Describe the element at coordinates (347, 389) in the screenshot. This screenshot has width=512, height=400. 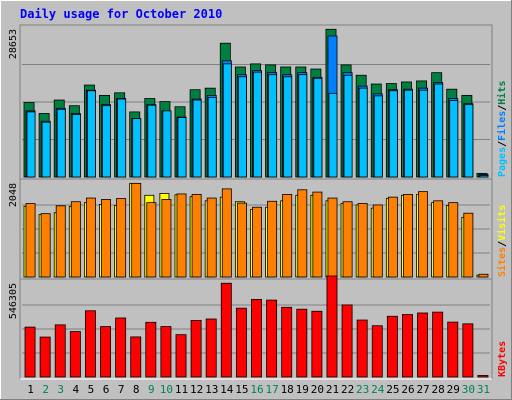
I see `x-tick-label: 22` at that location.